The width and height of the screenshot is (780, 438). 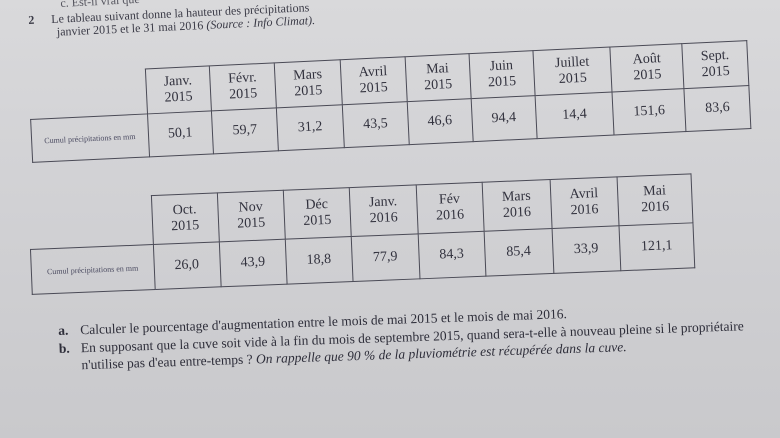 I want to click on value-cell: 50,1, so click(x=180, y=133).